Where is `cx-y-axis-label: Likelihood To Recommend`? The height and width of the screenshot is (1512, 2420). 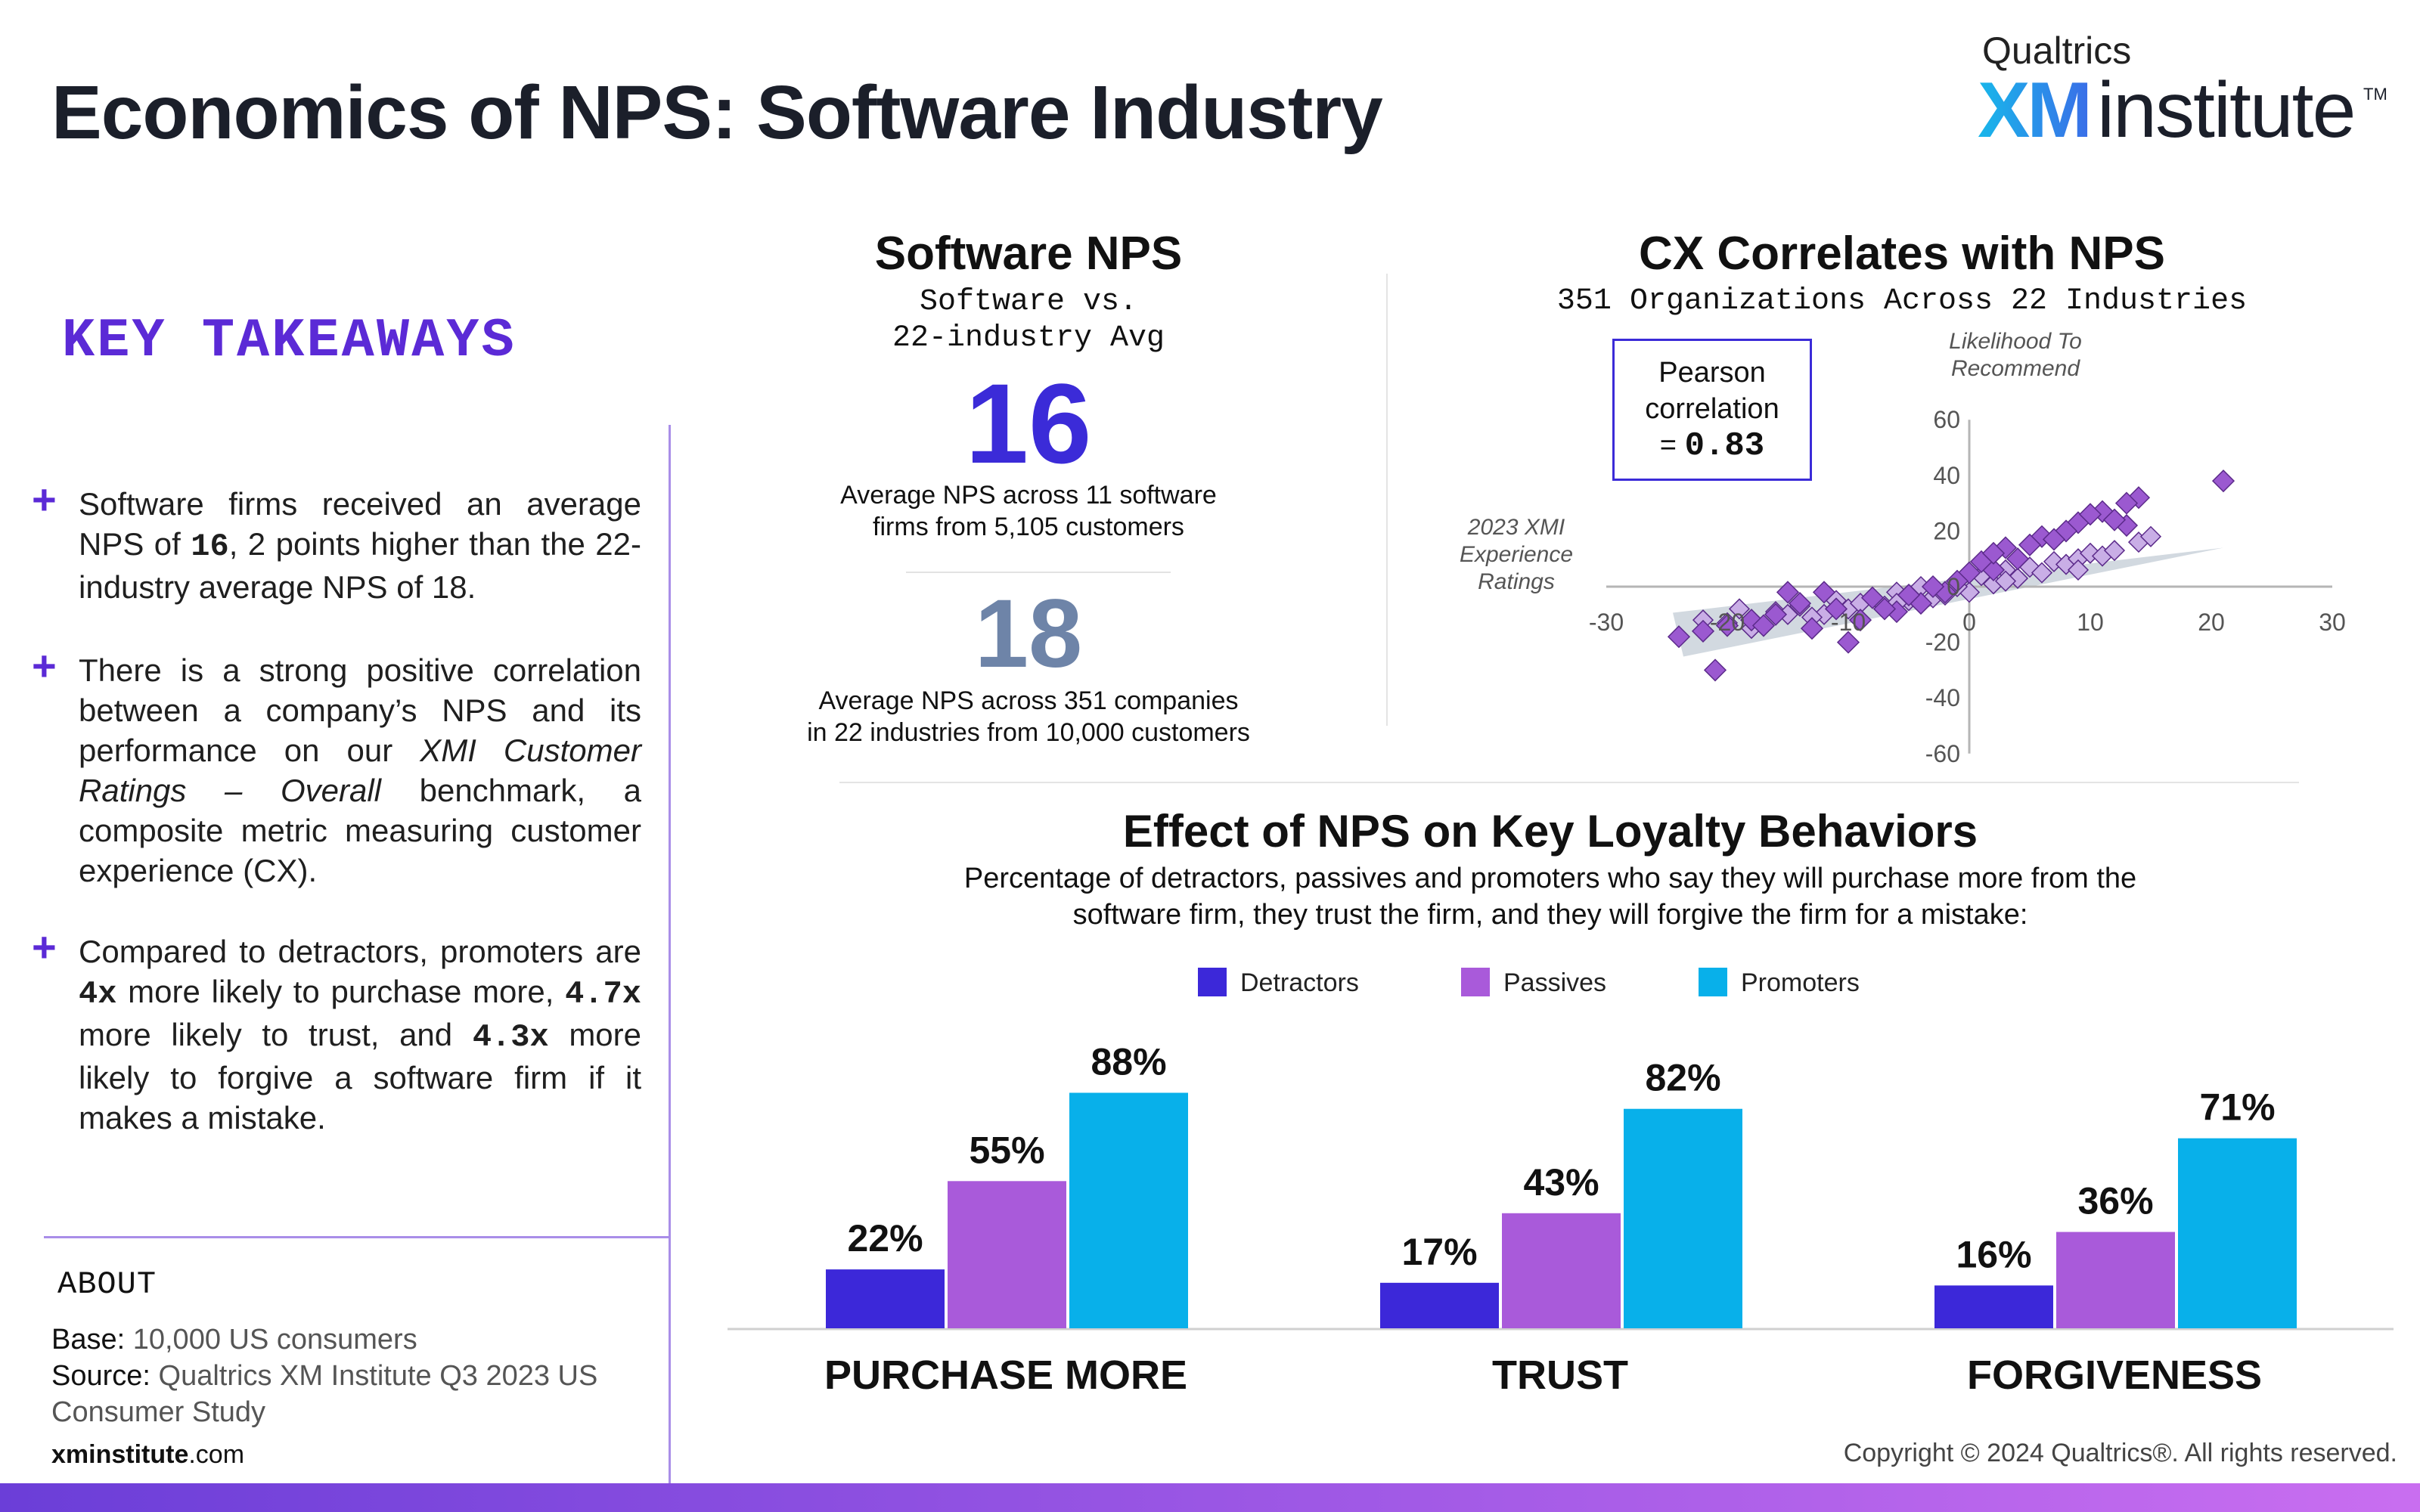
cx-y-axis-label: Likelihood To Recommend is located at coordinates (2015, 355).